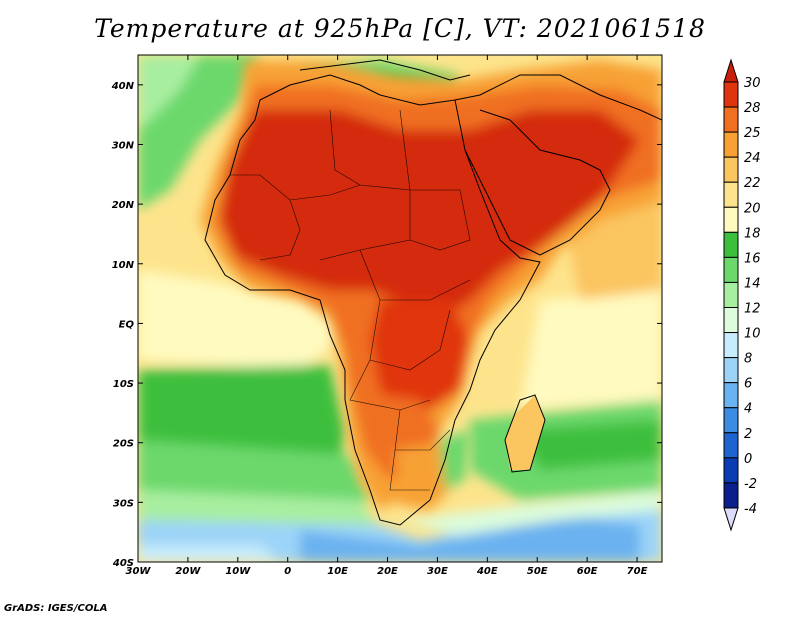 The image size is (800, 618). I want to click on lon-tick-label: 30E, so click(437, 571).